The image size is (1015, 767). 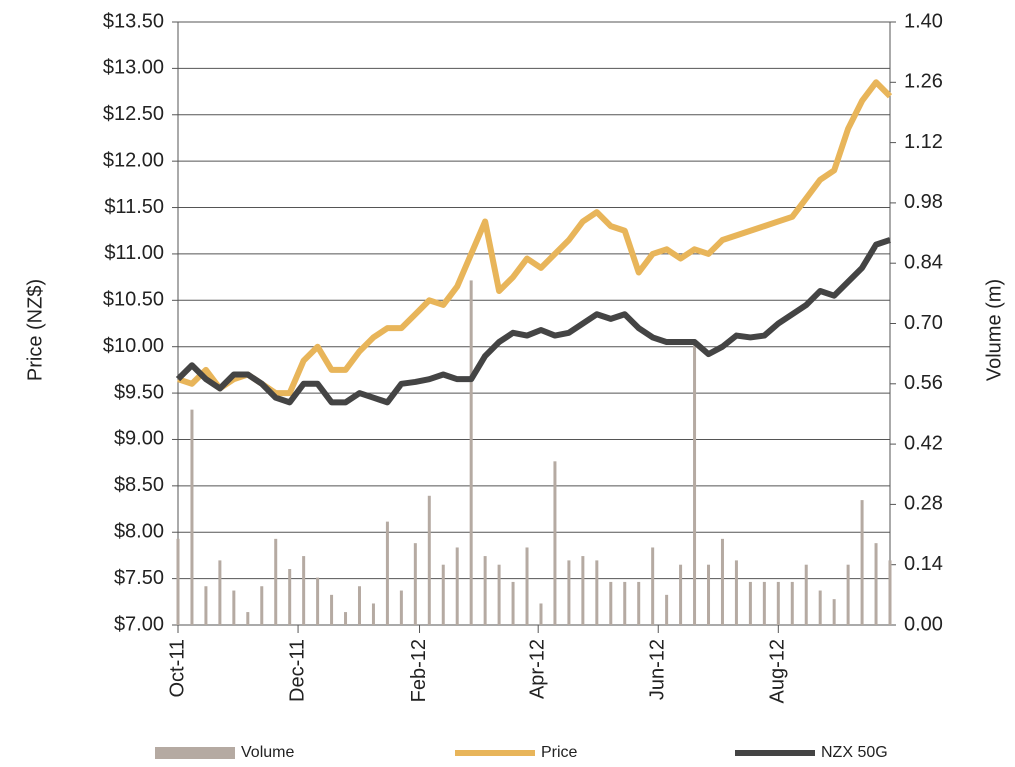 I want to click on legend-label: Volume, so click(x=267, y=752).